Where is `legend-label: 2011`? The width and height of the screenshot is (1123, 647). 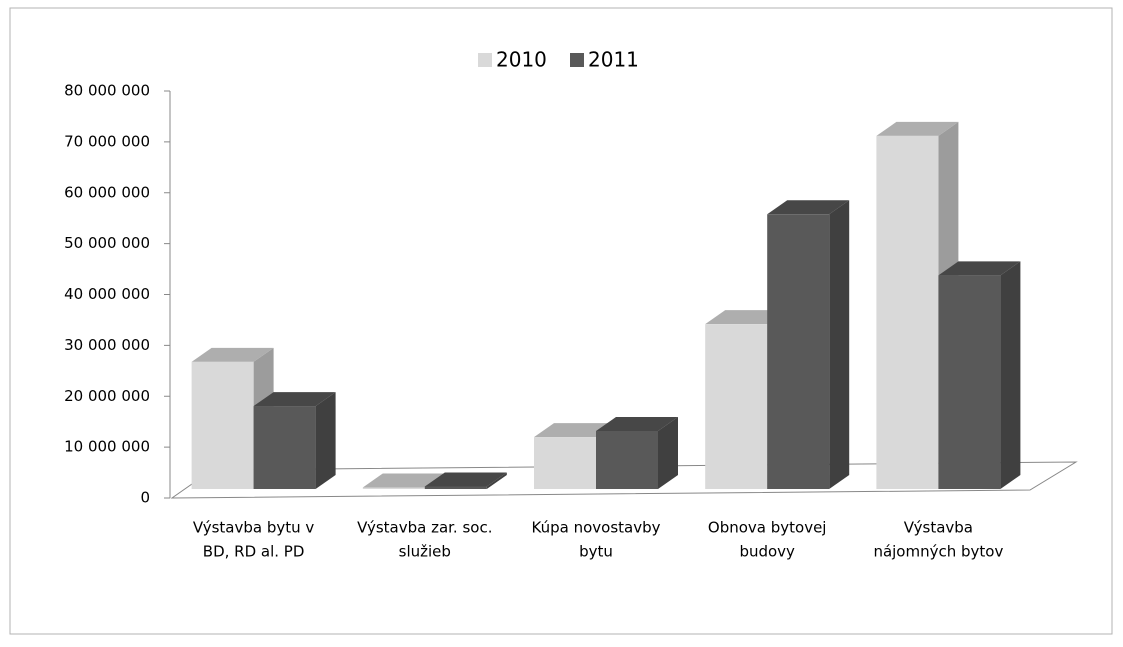 legend-label: 2011 is located at coordinates (613, 60).